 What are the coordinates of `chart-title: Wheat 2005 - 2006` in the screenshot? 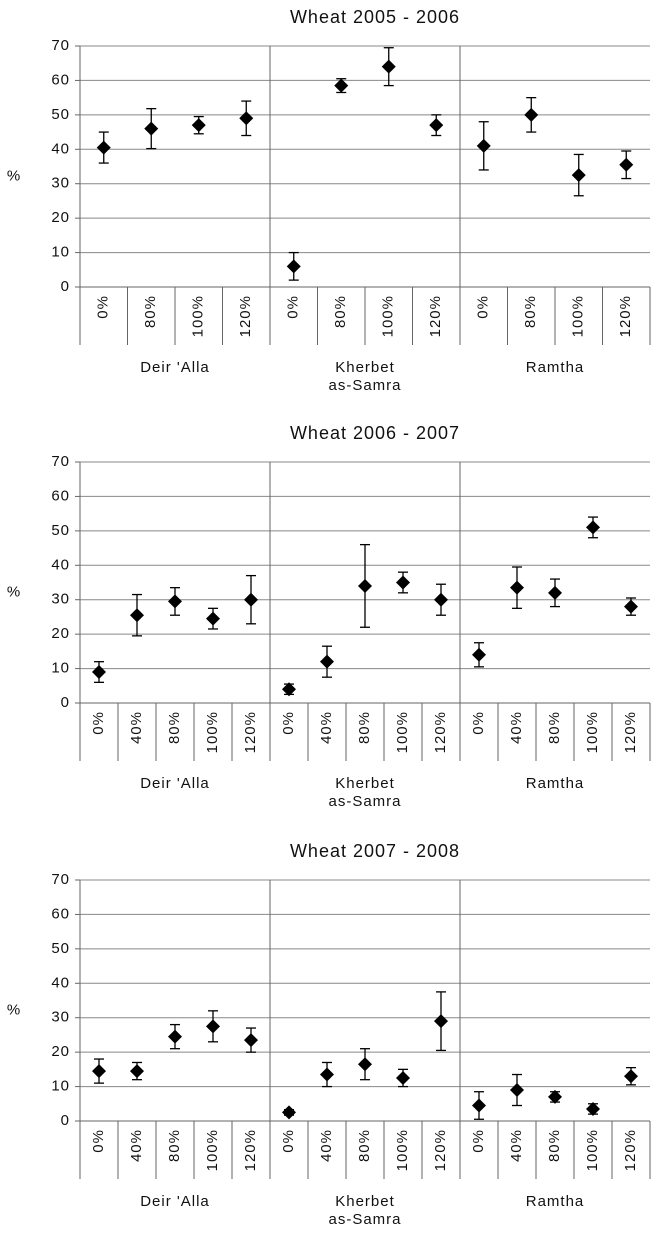 It's located at (375, 17).